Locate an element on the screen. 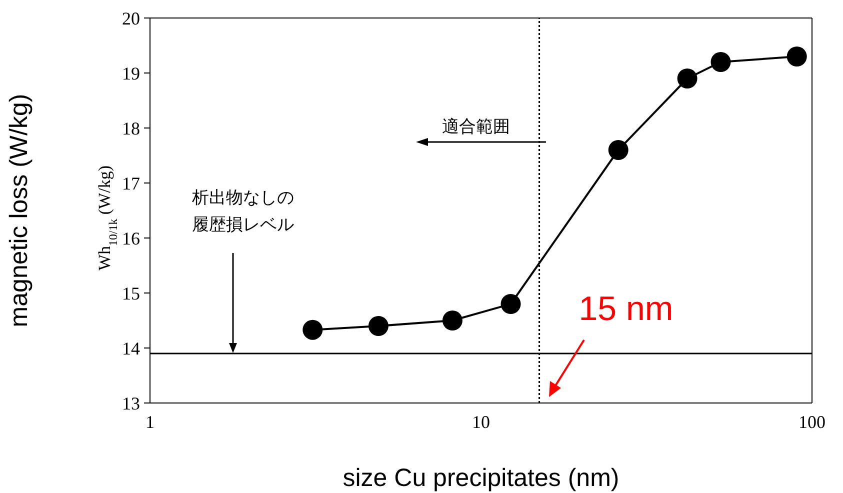 The width and height of the screenshot is (843, 493). annotation: 適合範囲 is located at coordinates (476, 126).